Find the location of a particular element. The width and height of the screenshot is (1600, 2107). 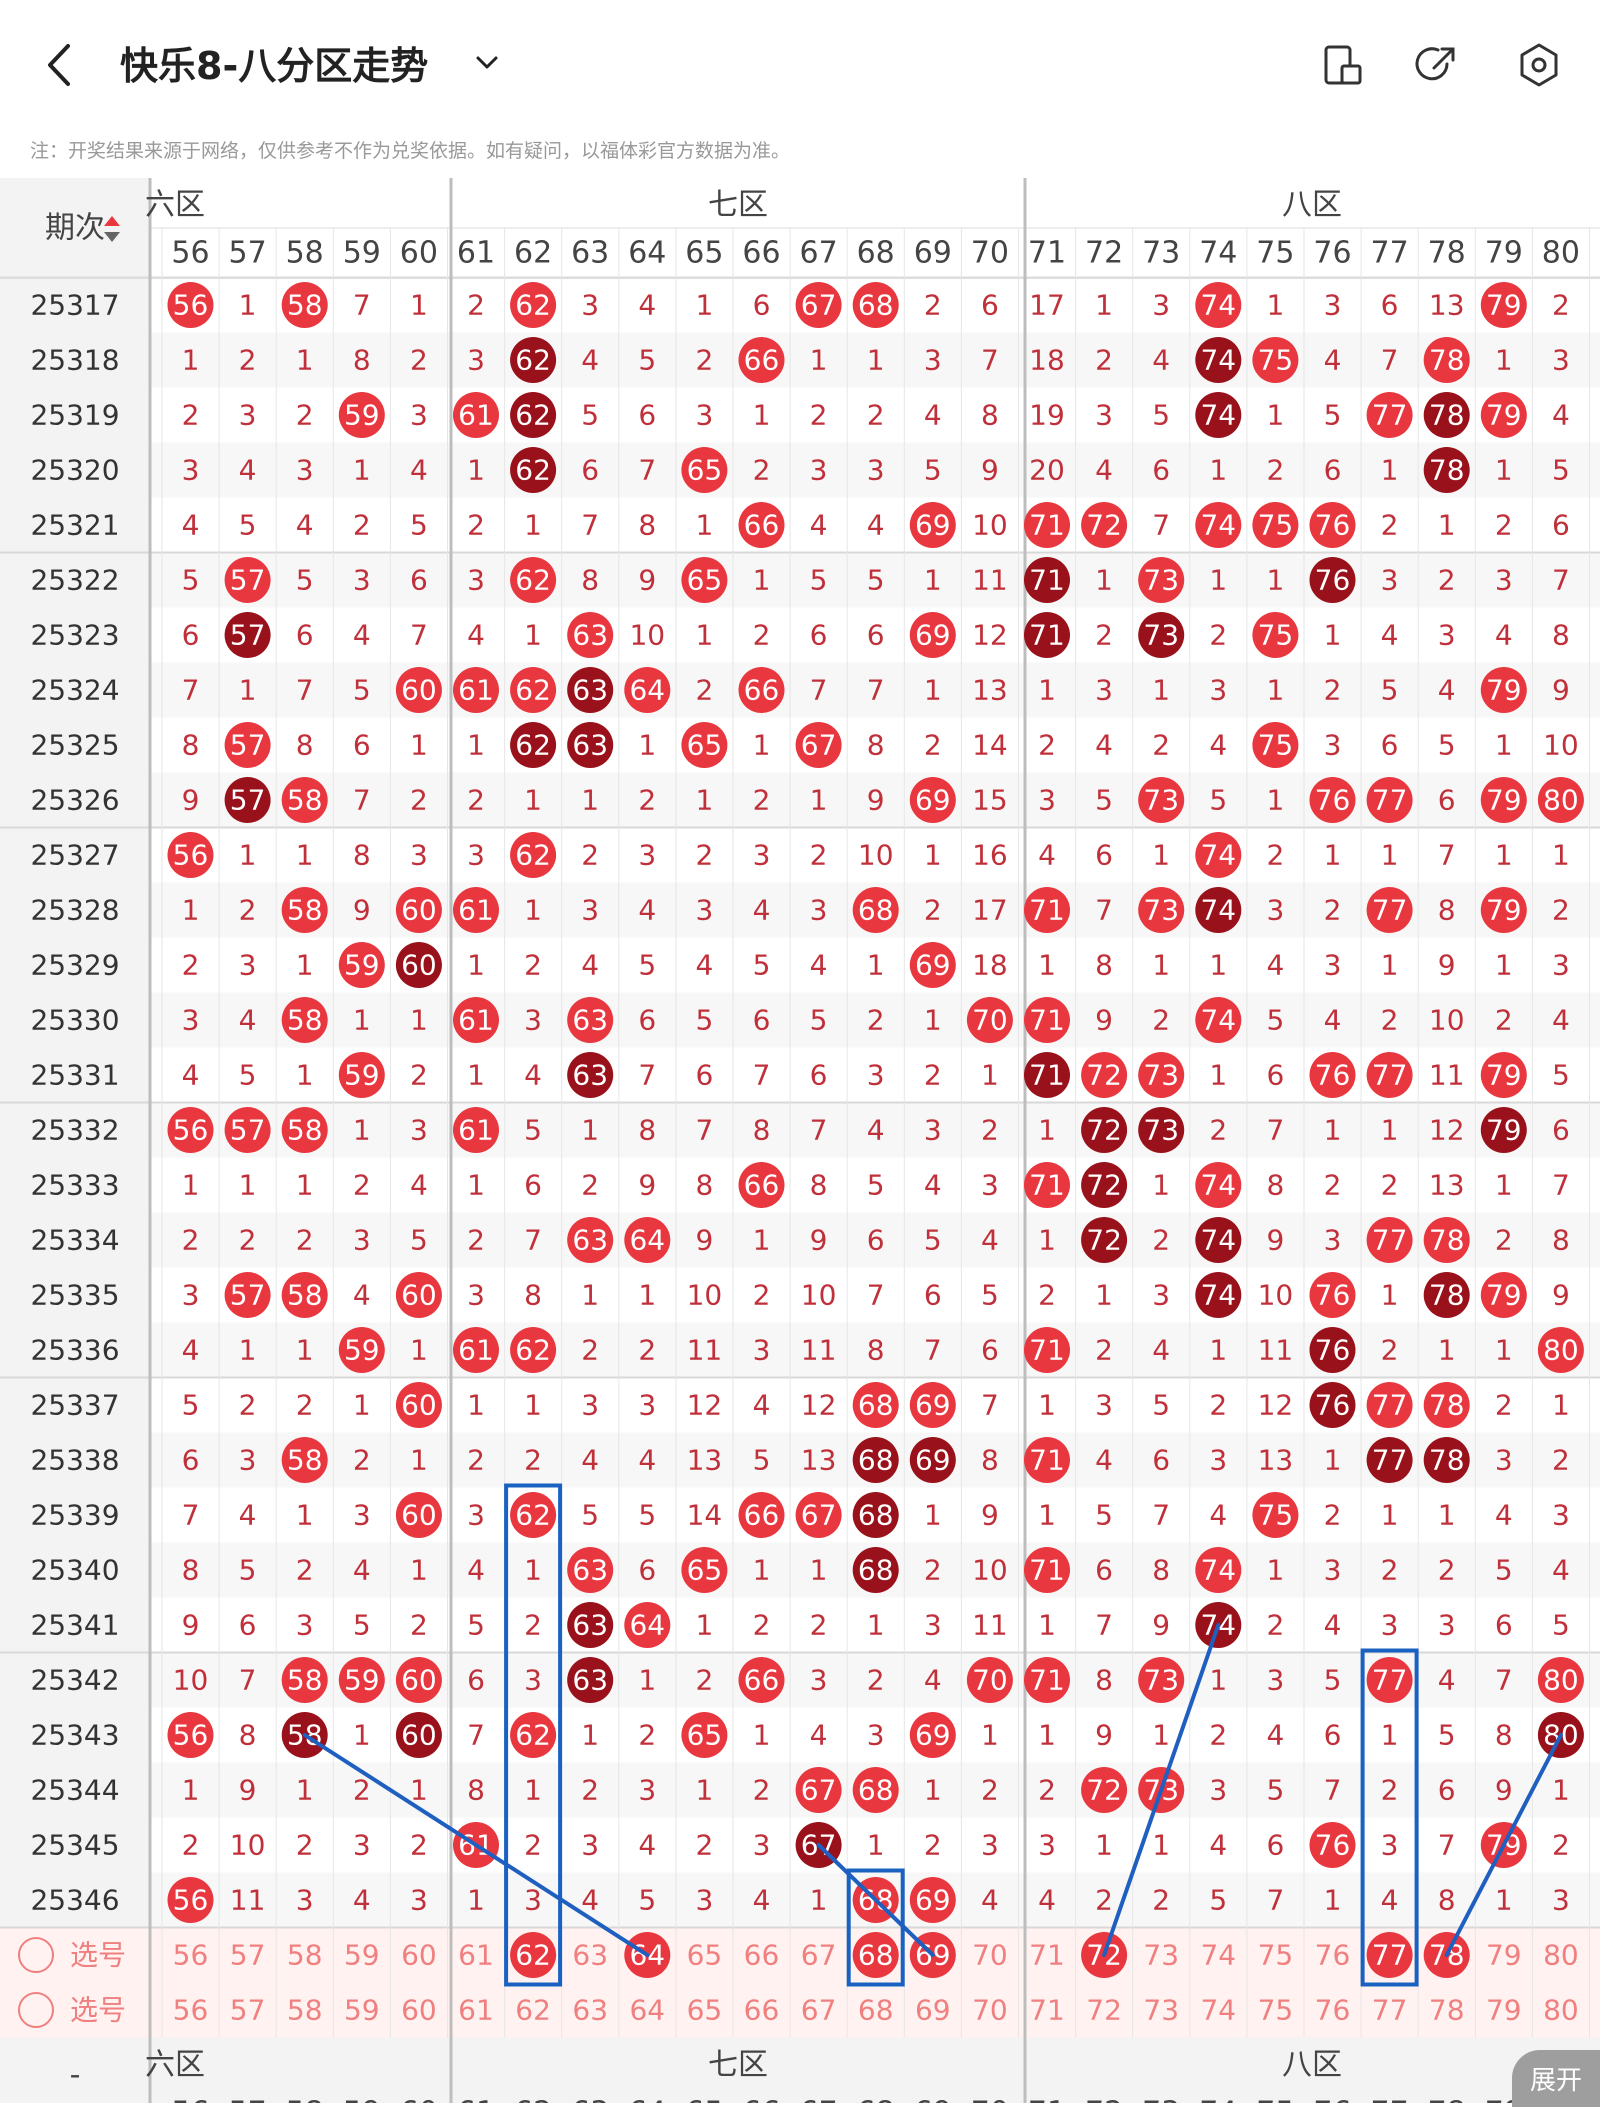

selected-number: 68 is located at coordinates (876, 1955).